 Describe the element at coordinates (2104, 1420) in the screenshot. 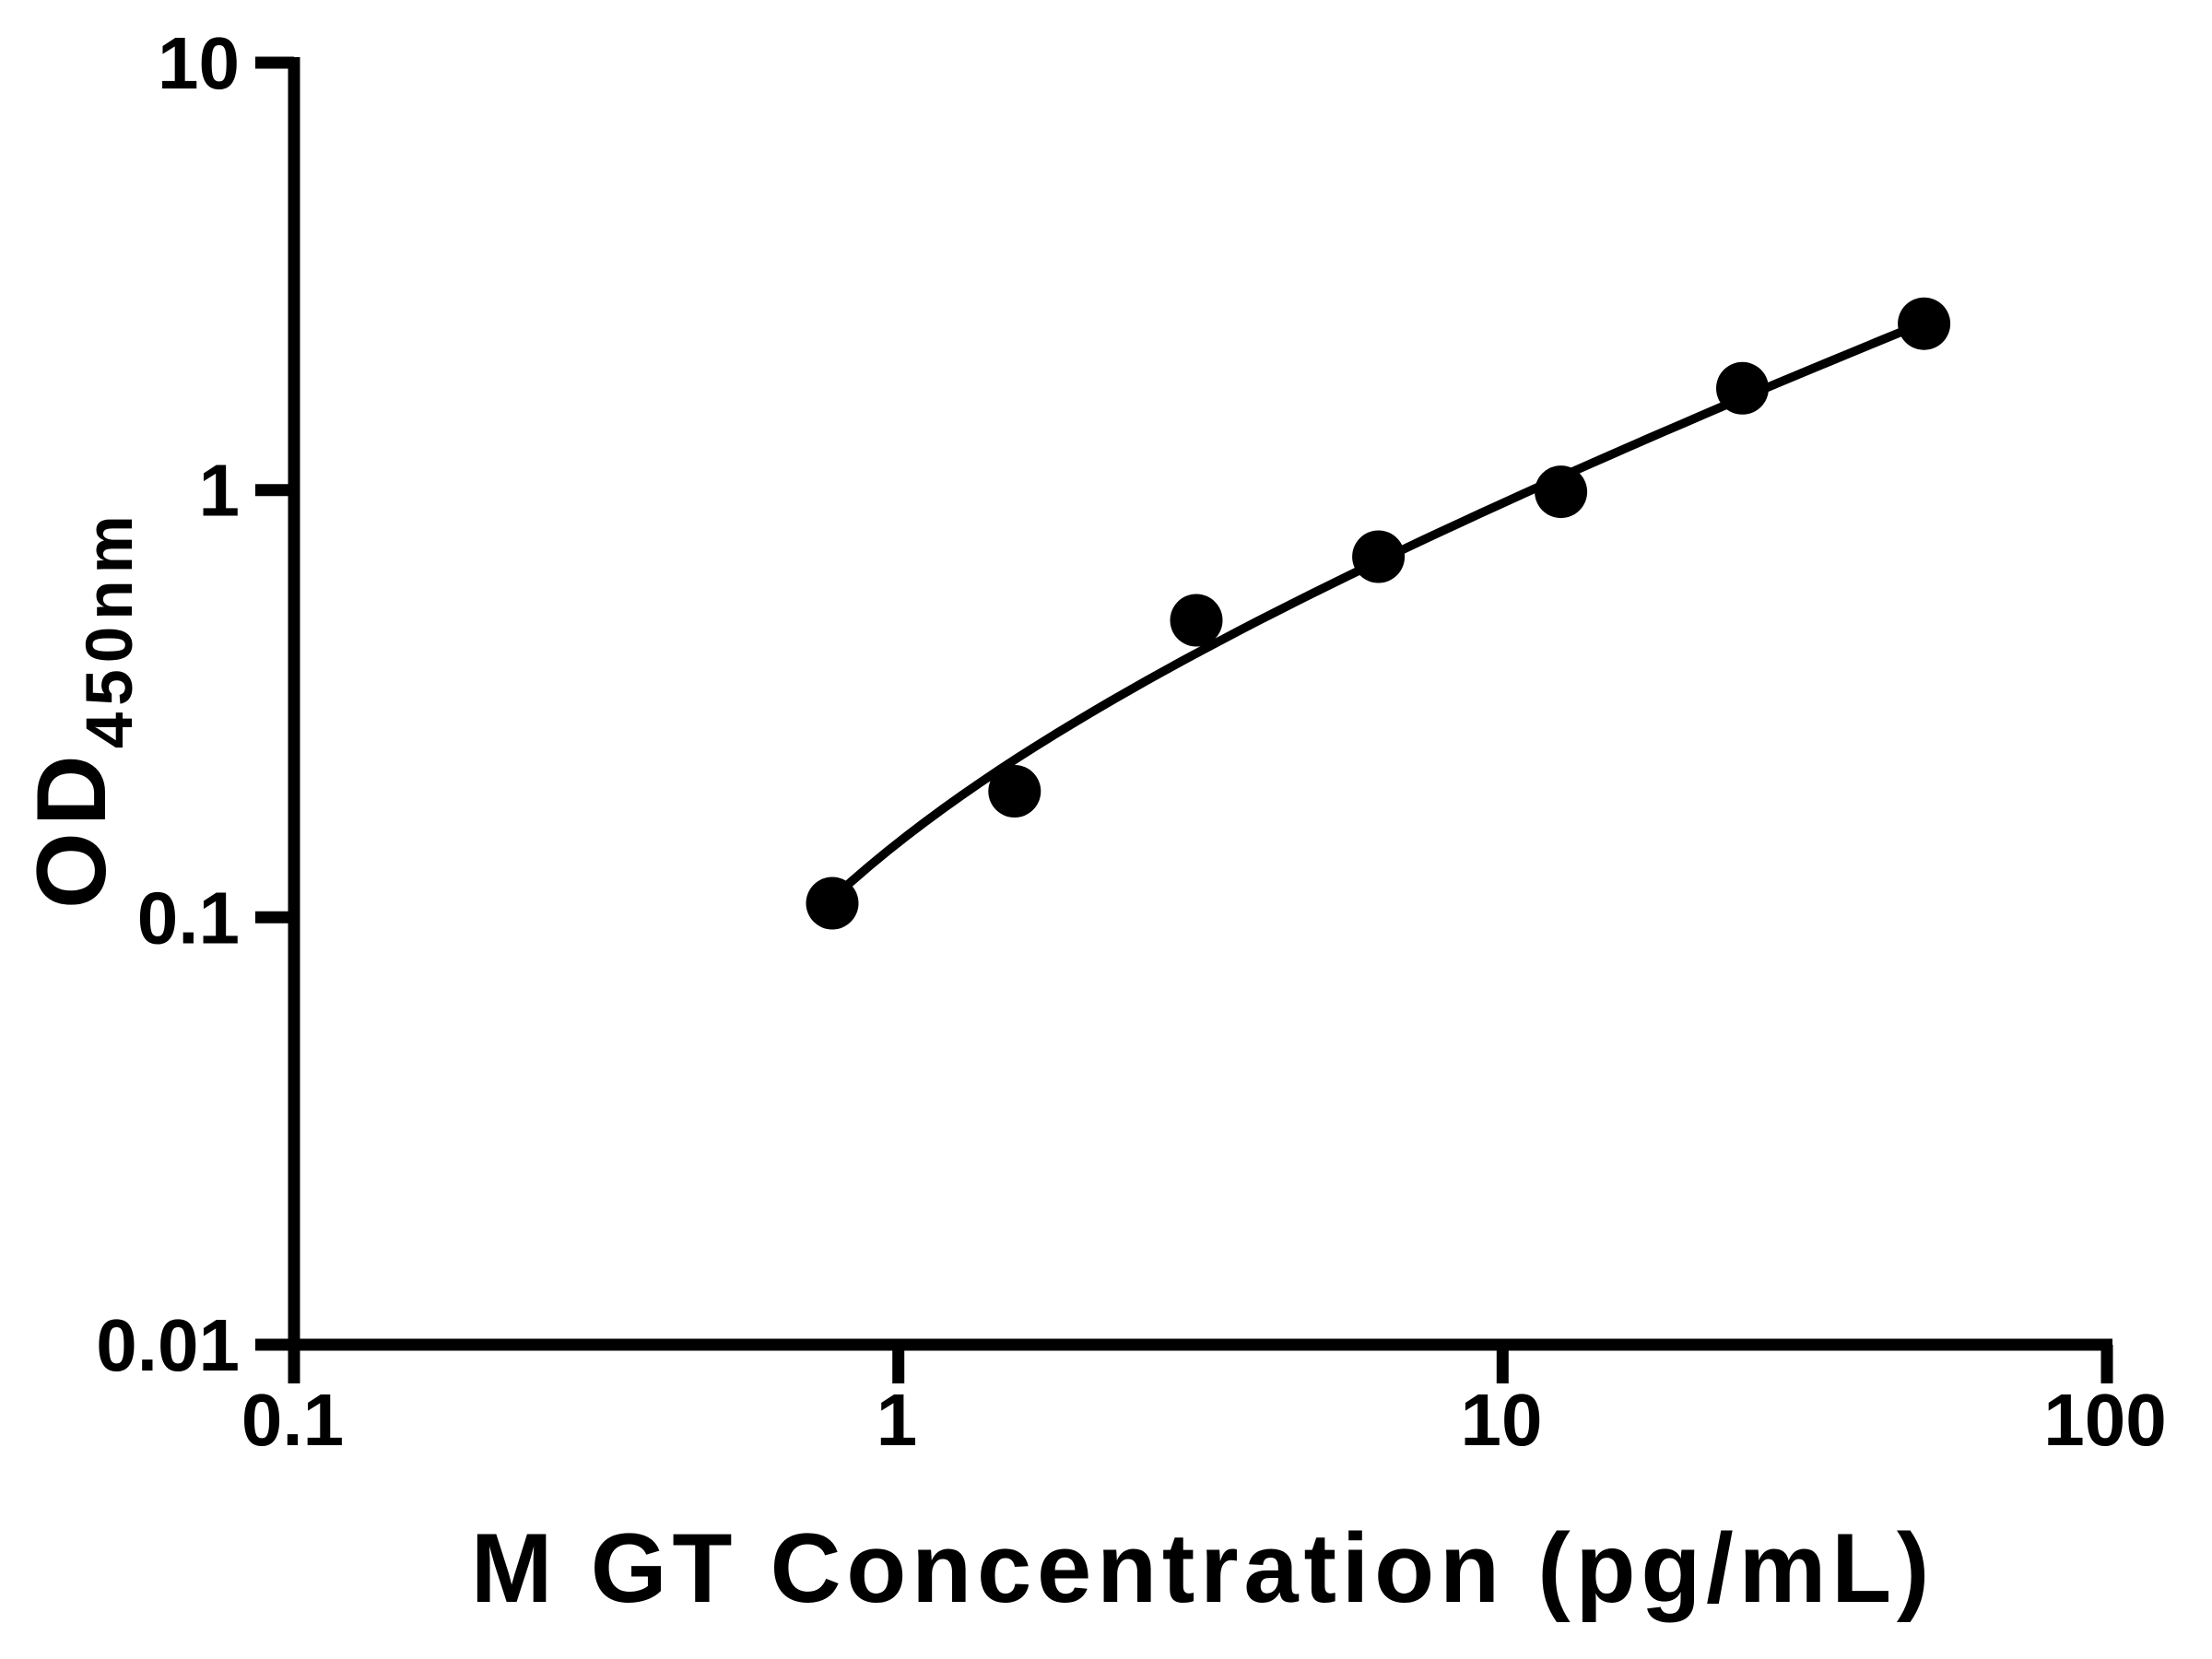

I see `svg-text: 100` at that location.